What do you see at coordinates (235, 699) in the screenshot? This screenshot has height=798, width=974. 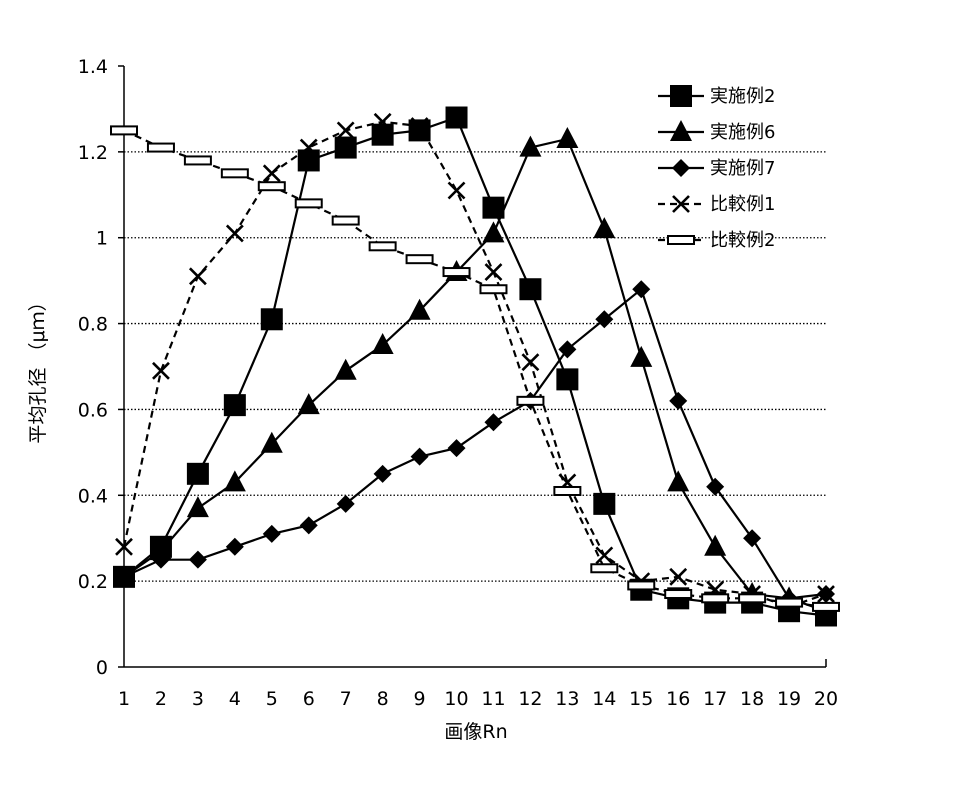 I see `x-tick-label: 4` at bounding box center [235, 699].